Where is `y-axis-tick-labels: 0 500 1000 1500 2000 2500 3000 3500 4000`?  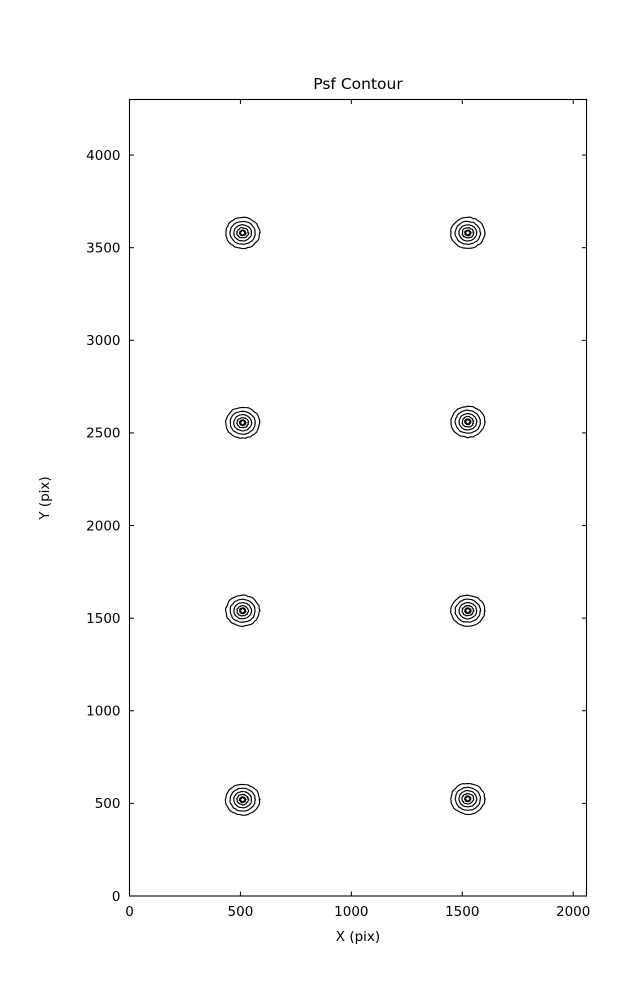
y-axis-tick-labels: 0 500 1000 1500 2000 2500 3000 3500 4000 is located at coordinates (103, 526).